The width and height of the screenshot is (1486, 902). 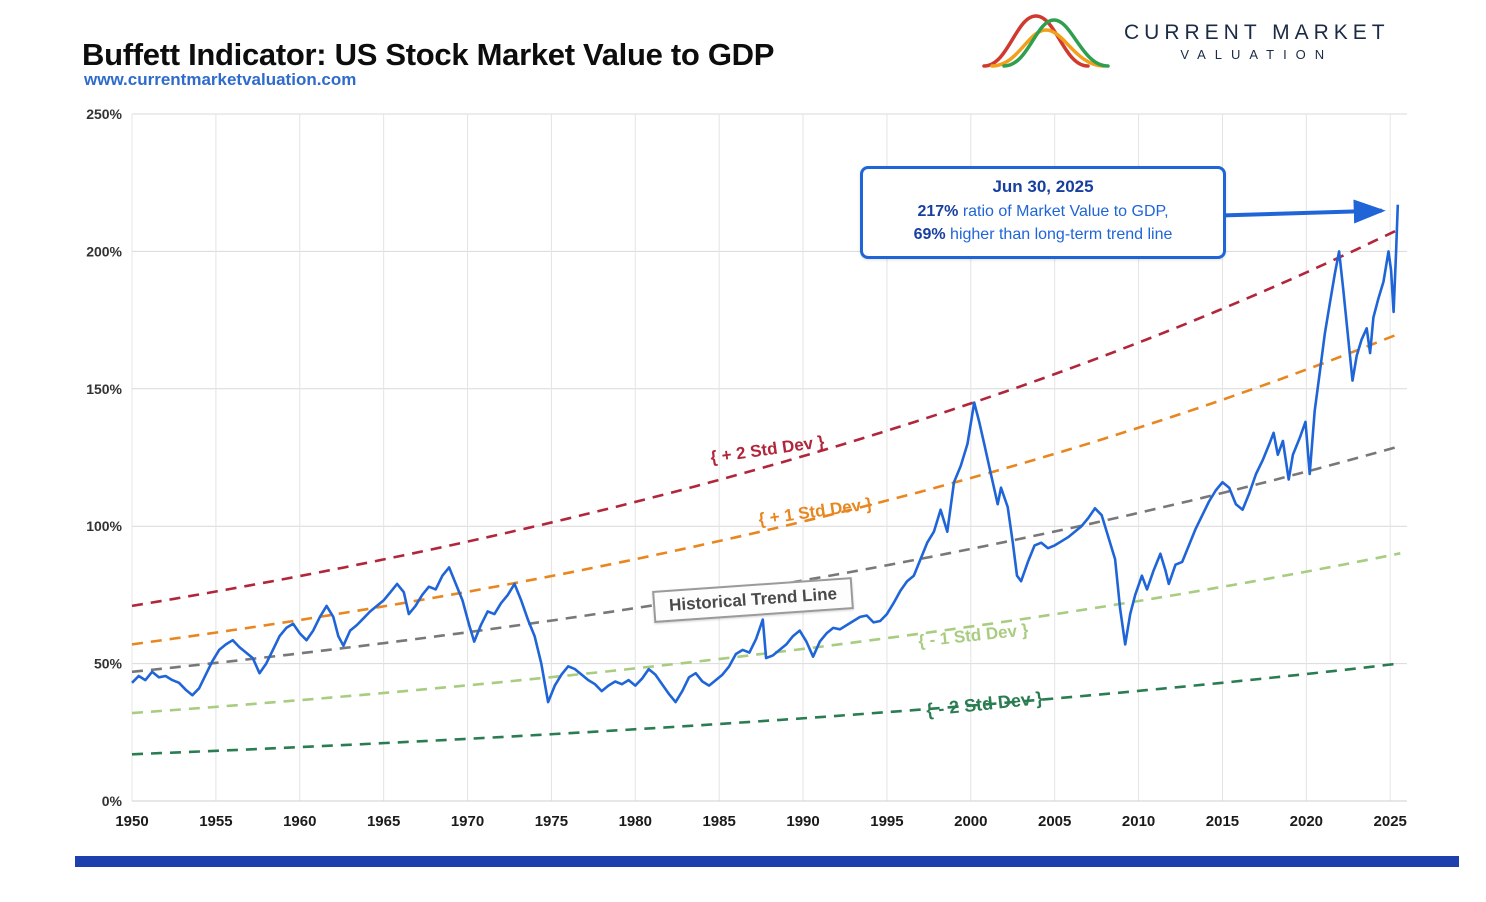 What do you see at coordinates (1306, 821) in the screenshot?
I see `x-tick-label: 2020` at bounding box center [1306, 821].